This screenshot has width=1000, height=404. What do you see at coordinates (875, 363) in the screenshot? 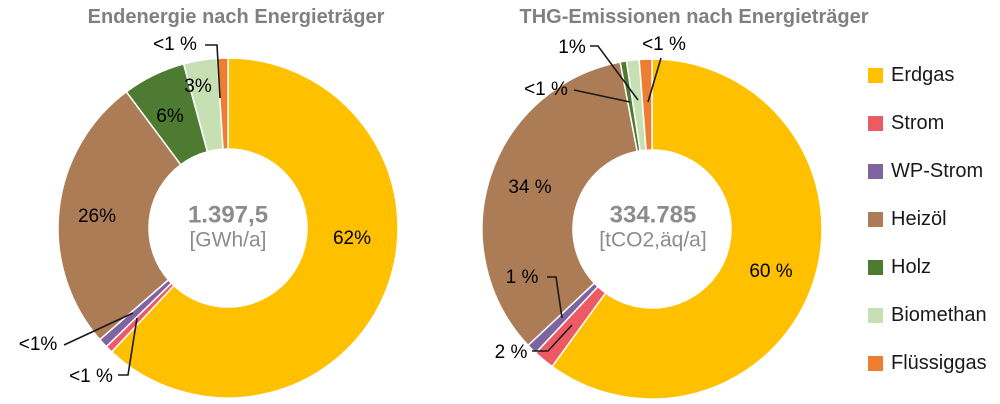
I see `legend-swatch-fluessiggas` at bounding box center [875, 363].